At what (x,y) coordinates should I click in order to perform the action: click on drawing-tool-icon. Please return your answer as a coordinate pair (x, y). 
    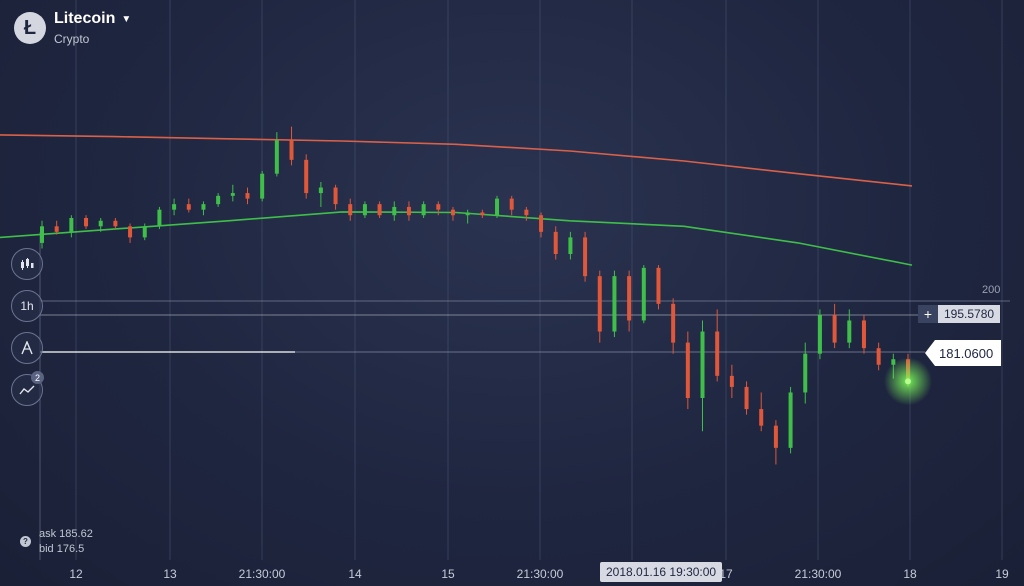
    Looking at the image, I should click on (27, 348).